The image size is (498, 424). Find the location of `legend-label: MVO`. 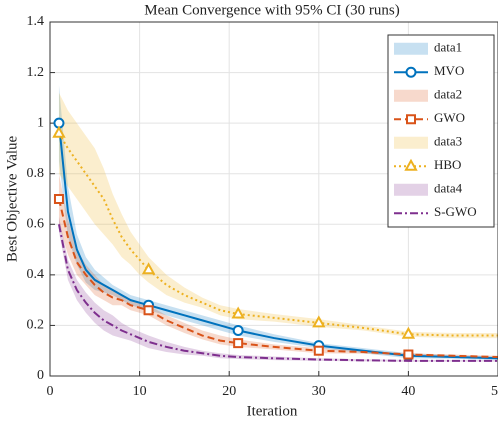

legend-label: MVO is located at coordinates (449, 70).